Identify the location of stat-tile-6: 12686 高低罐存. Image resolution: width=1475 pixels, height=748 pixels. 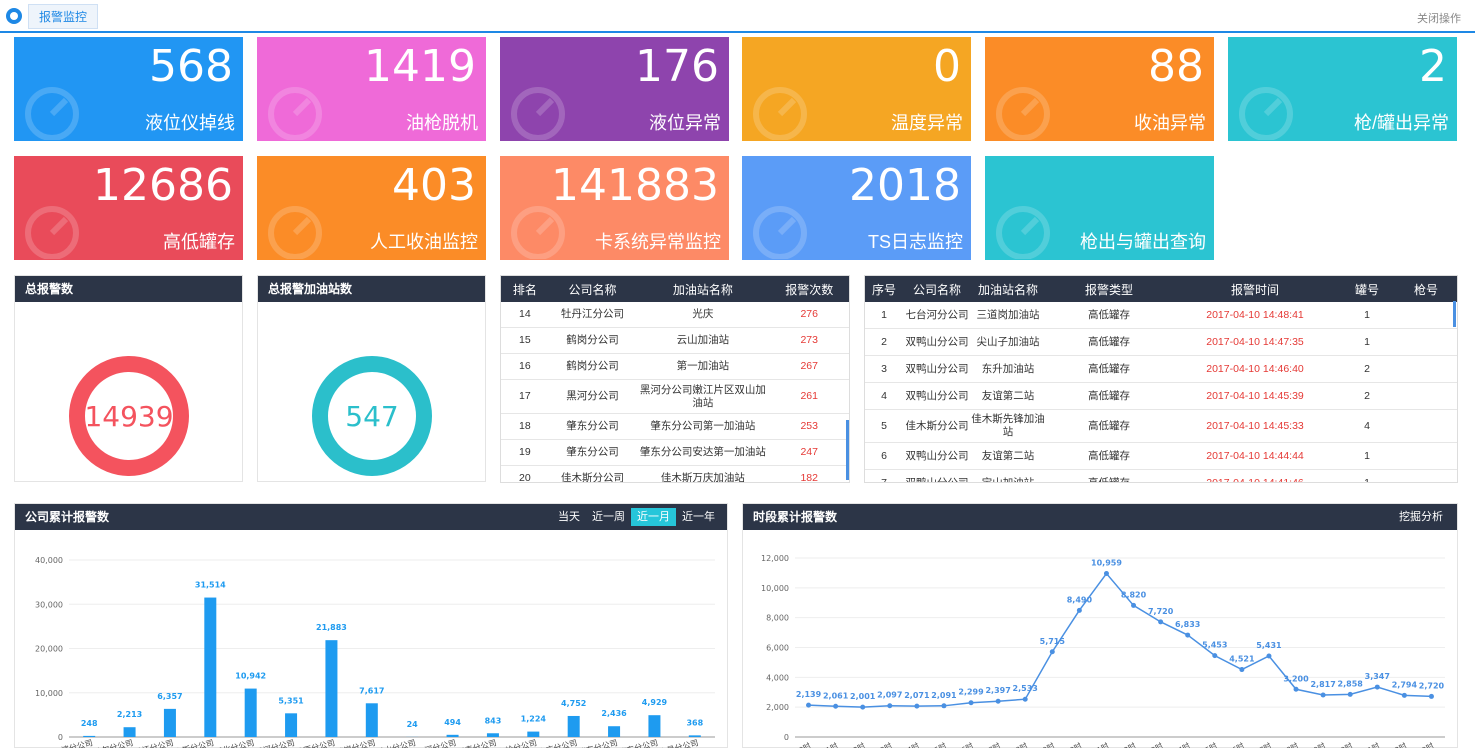
(128, 208).